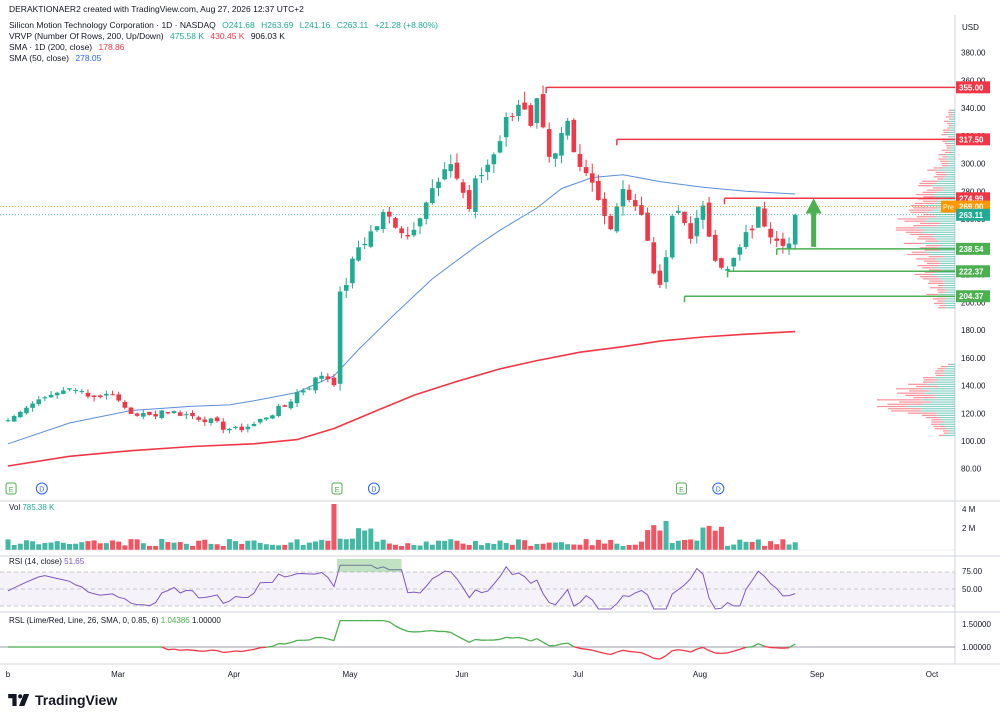  Describe the element at coordinates (39, 58) in the screenshot. I see `sma50-label: SMA (50, close)` at that location.